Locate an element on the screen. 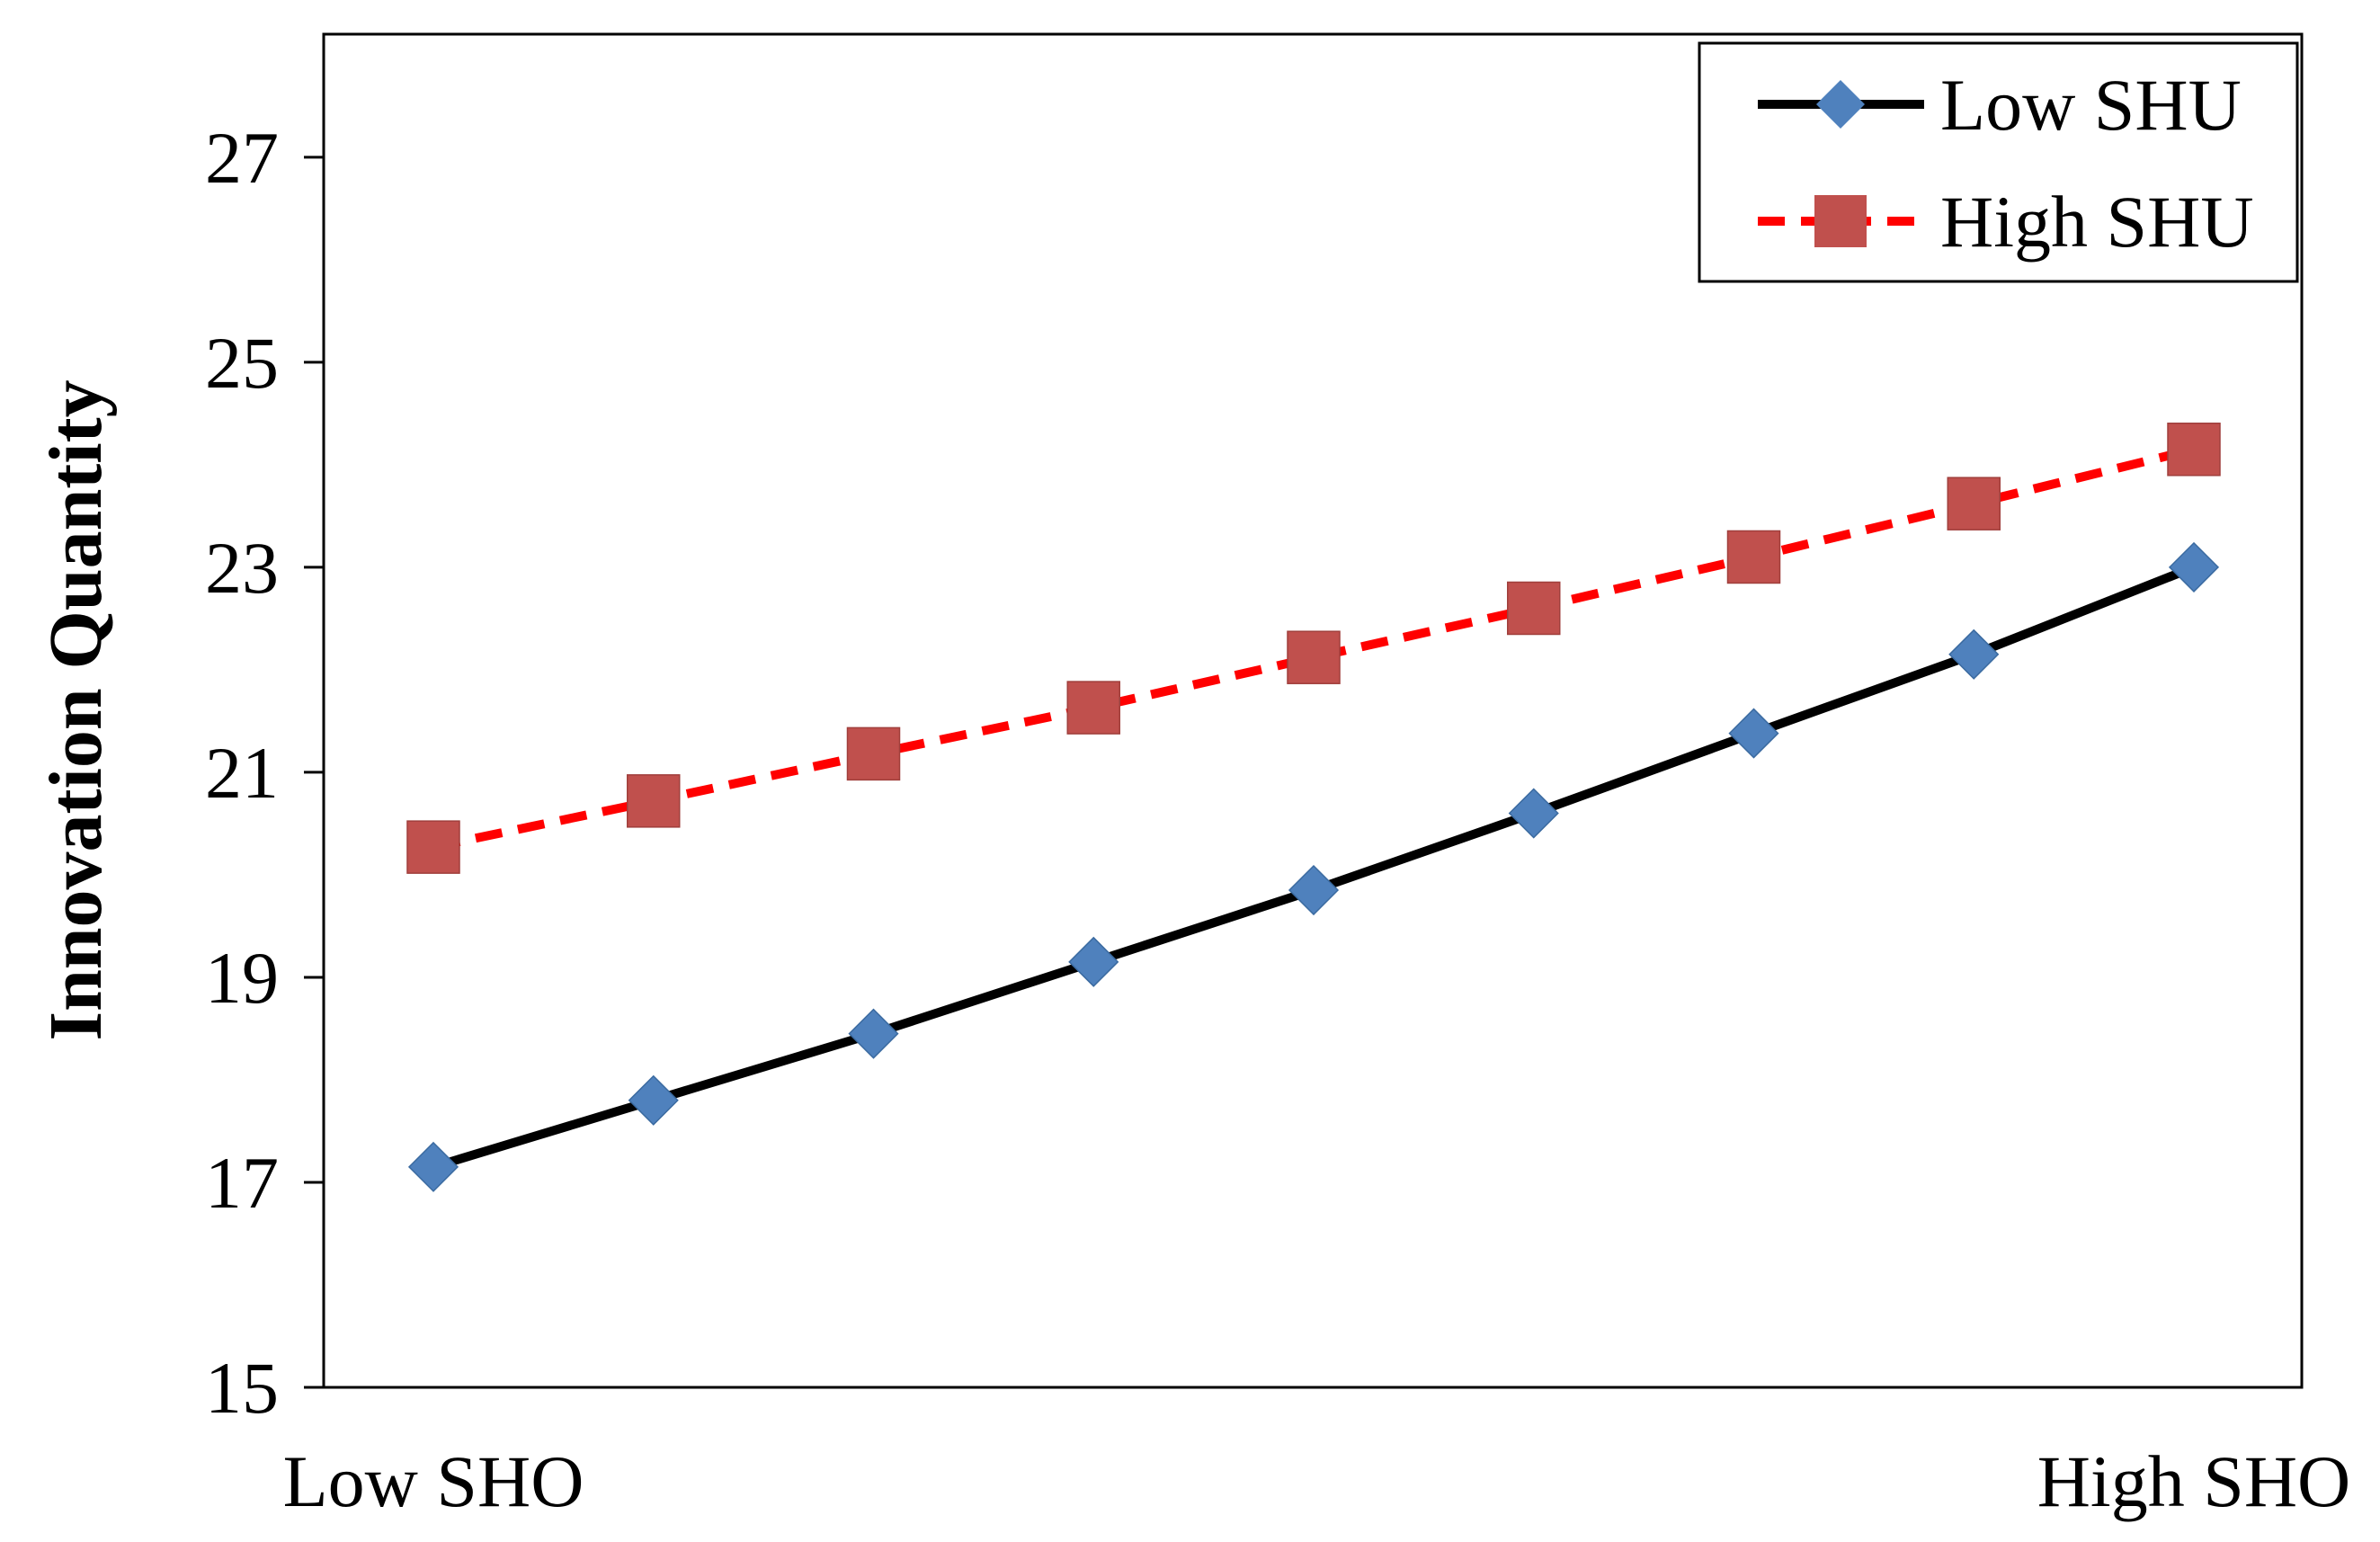 This screenshot has height=1542, width=2380. legend-box is located at coordinates (1998, 162).